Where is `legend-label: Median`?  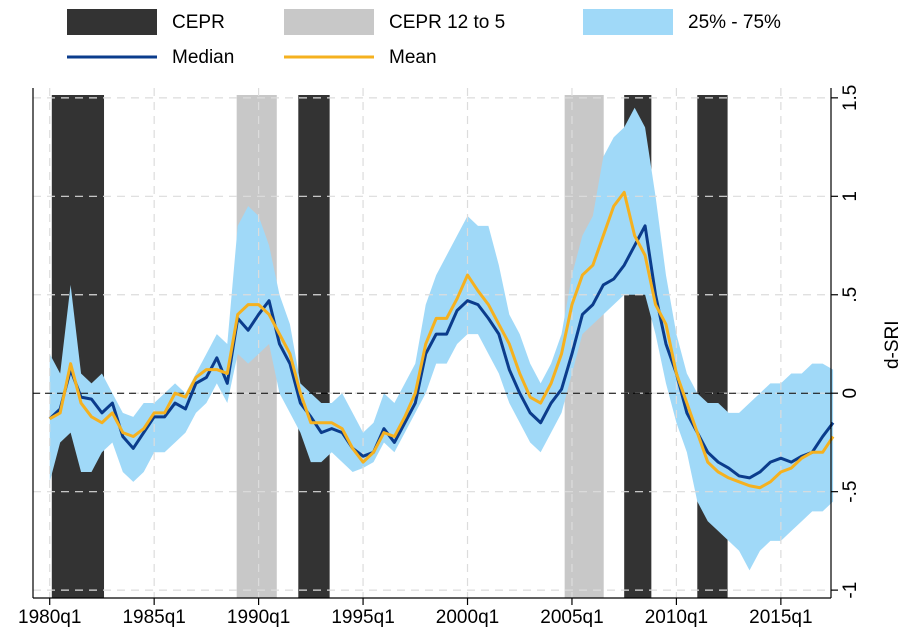 legend-label: Median is located at coordinates (203, 57).